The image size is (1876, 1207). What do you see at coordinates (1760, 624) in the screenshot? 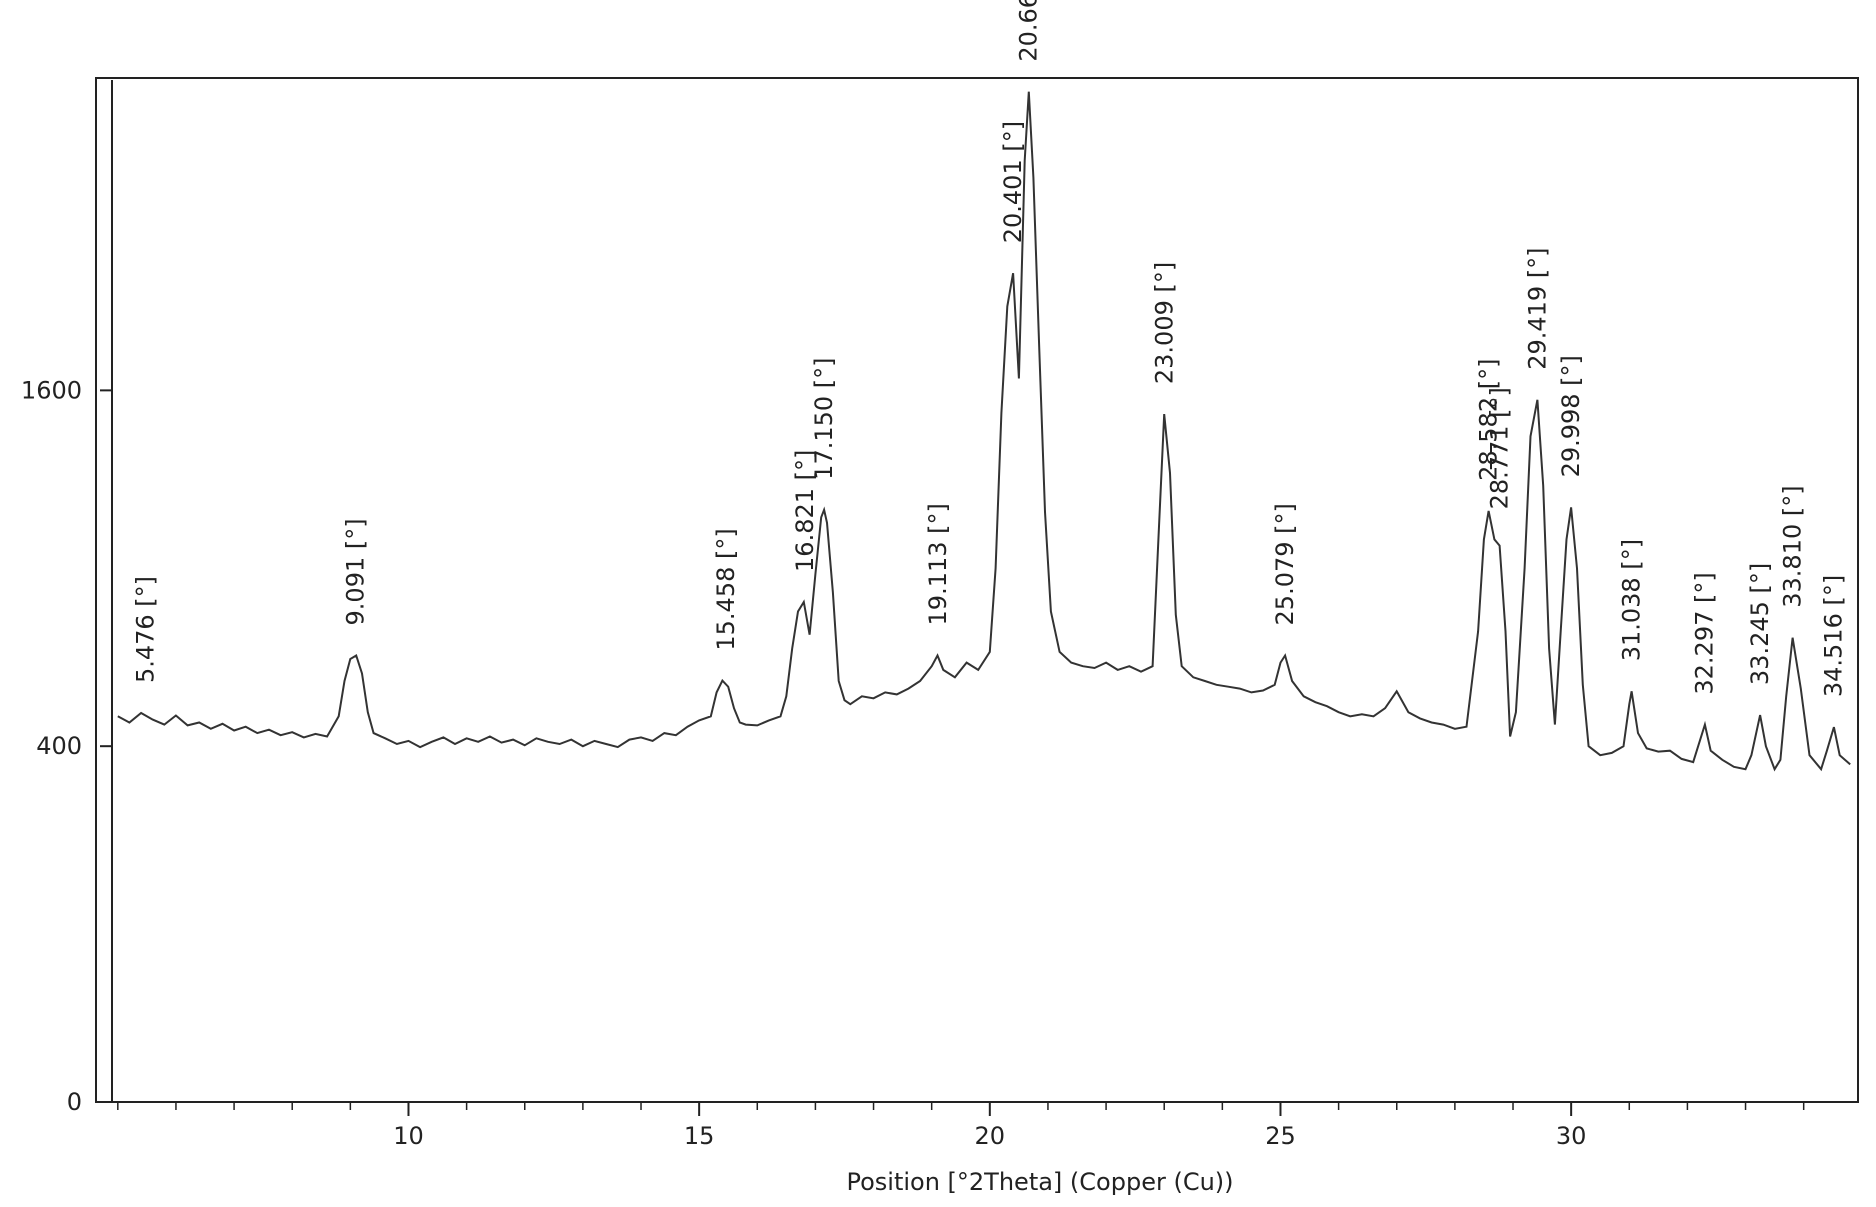
I see `peak-label: 33.245 [°]` at bounding box center [1760, 624].